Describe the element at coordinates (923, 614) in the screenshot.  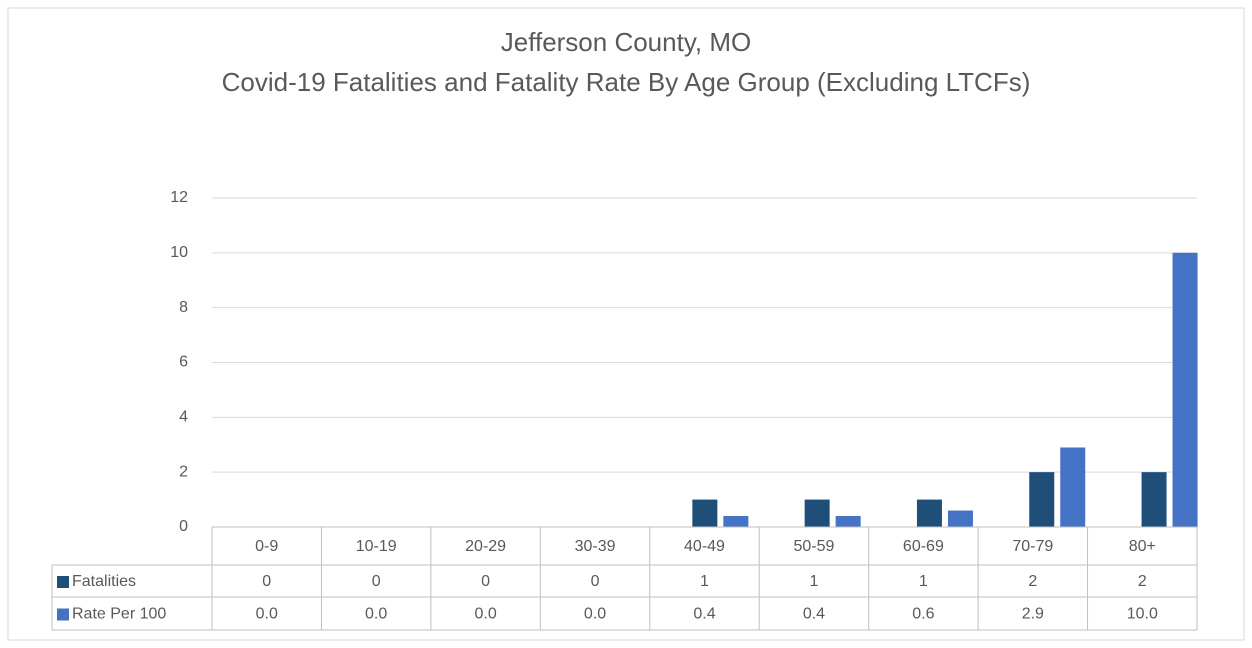
I see `table-value: 0.6` at that location.